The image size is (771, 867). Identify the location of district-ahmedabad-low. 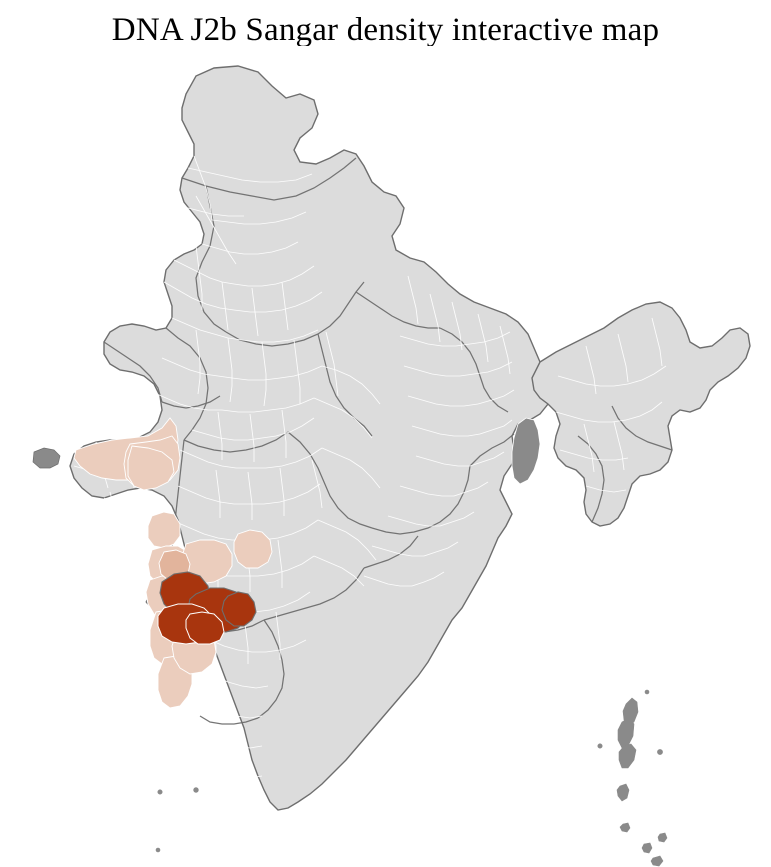
(151, 468).